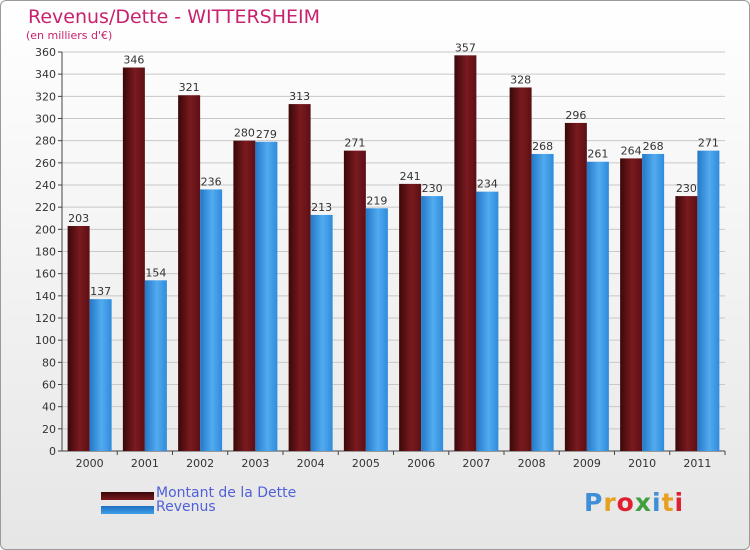 The image size is (750, 550). What do you see at coordinates (697, 463) in the screenshot?
I see `x-tick-label: 2011` at bounding box center [697, 463].